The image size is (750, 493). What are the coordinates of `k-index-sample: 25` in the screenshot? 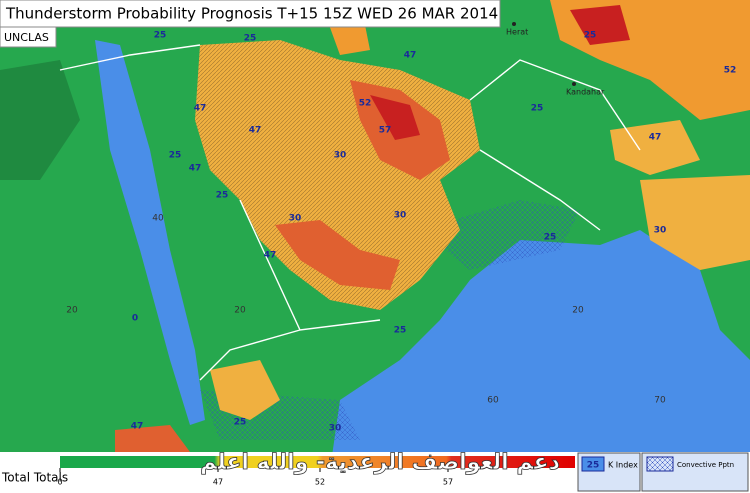 It's located at (593, 466).